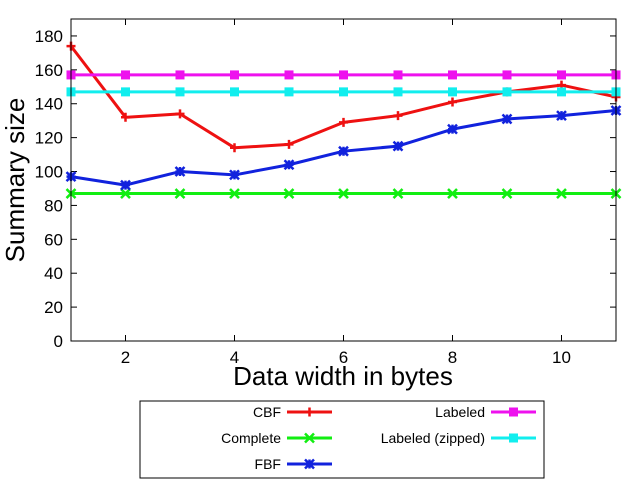 The height and width of the screenshot is (480, 640). Describe the element at coordinates (293, 464) in the screenshot. I see `legend-entry-fbf: FBF` at that location.